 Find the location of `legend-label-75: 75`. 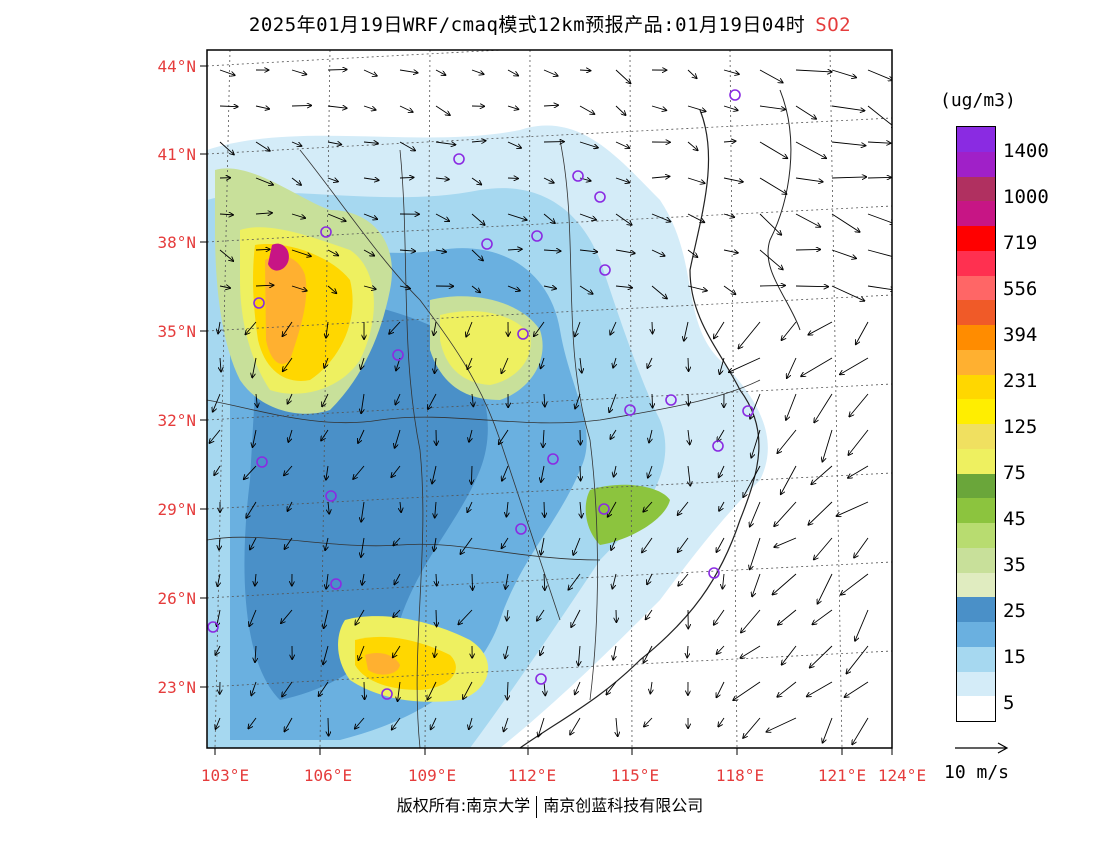

legend-label-75: 75 is located at coordinates (1014, 473).